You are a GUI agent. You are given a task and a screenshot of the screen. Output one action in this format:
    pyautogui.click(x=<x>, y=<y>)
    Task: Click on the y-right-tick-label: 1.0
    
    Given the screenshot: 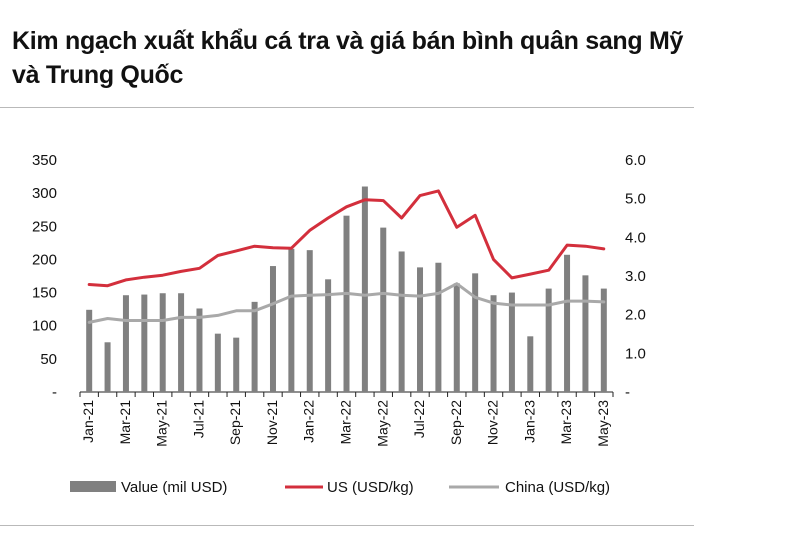 What is the action you would take?
    pyautogui.click(x=635, y=353)
    